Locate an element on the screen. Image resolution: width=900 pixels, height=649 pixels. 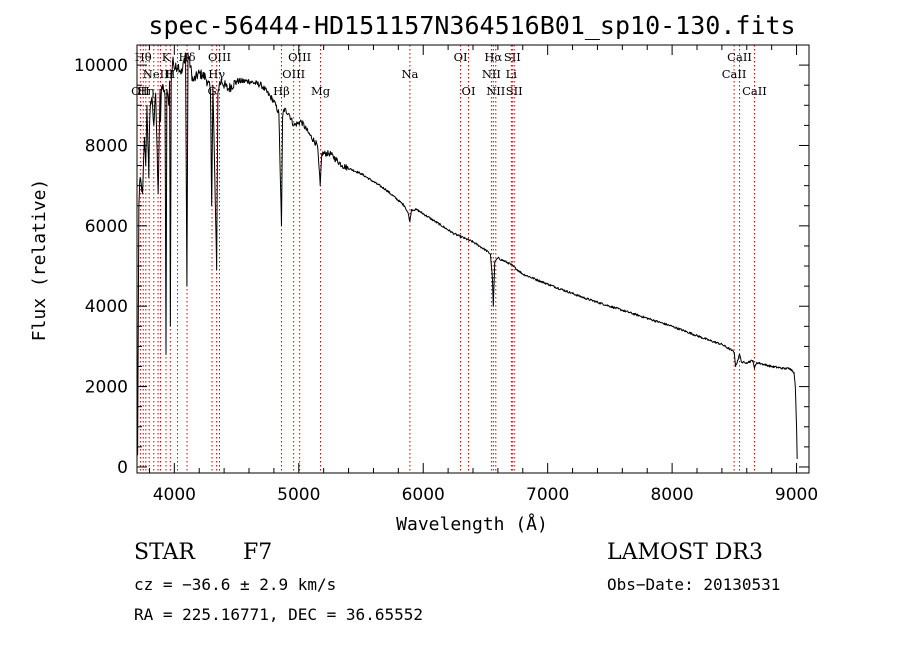
x-tick-label: 6000 is located at coordinates (423, 495).